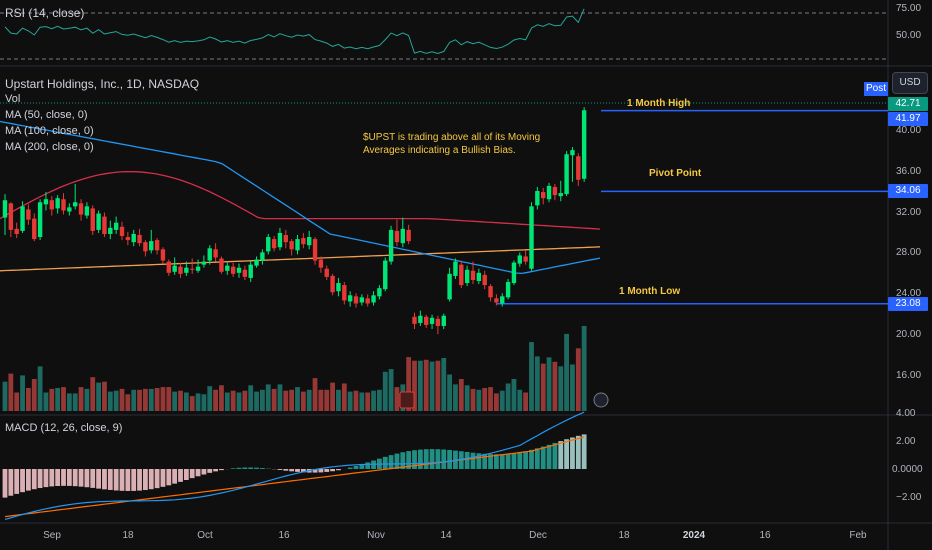  I want to click on ma100-label: MA (100, close, 0), so click(49, 131).